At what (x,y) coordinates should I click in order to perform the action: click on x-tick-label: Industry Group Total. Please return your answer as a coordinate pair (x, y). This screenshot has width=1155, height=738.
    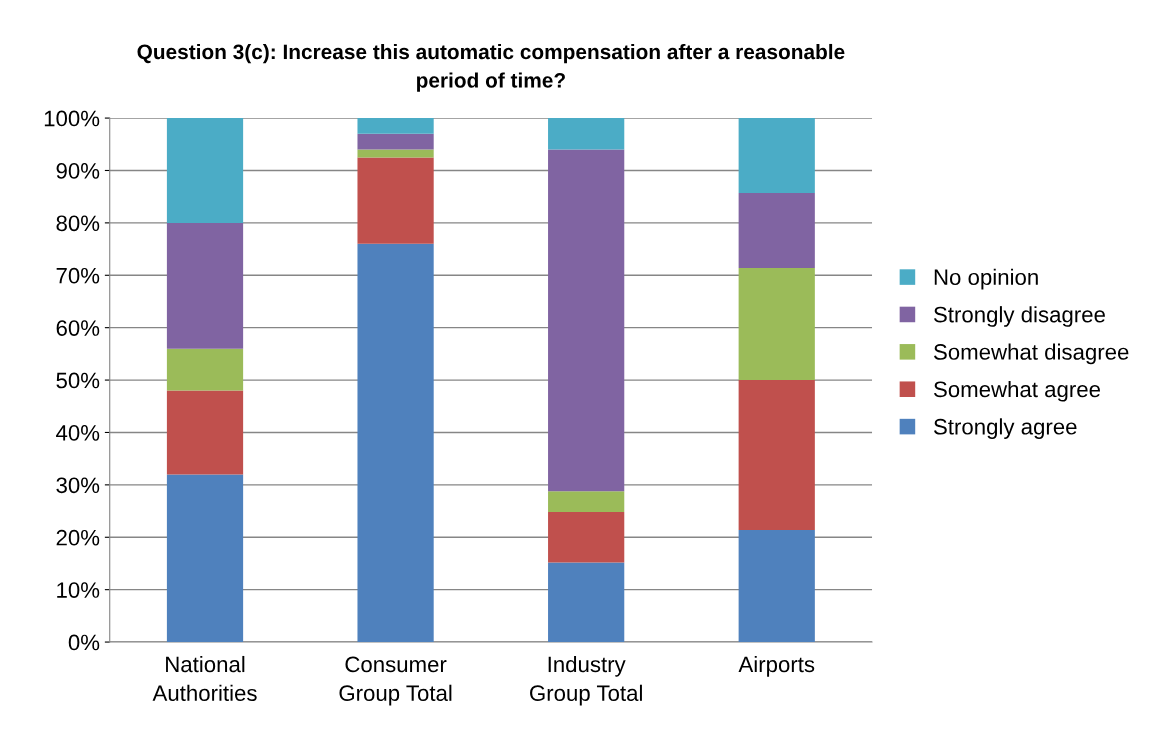
    Looking at the image, I should click on (586, 680).